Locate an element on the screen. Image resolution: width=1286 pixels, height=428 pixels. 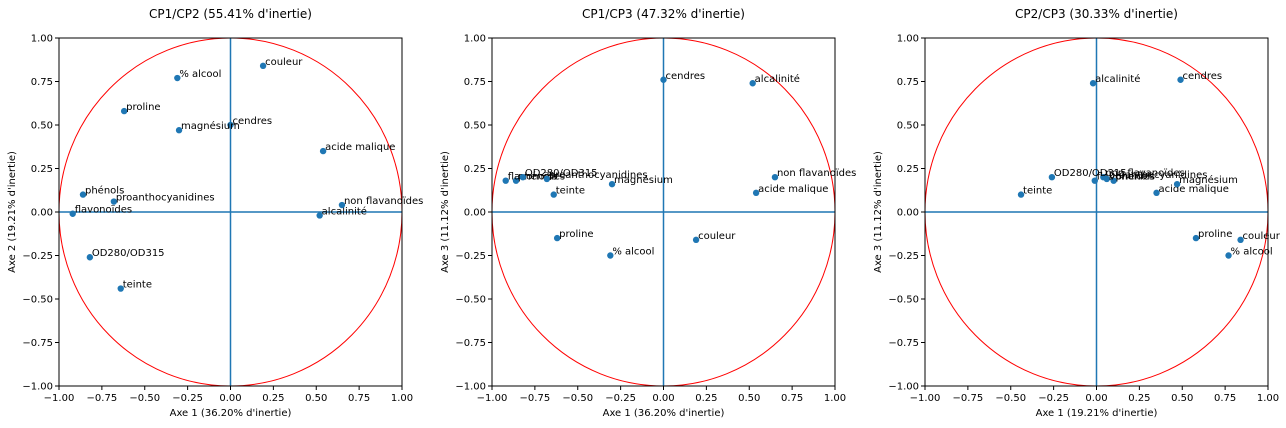
chart-title: CP1/CP3 (47.32% d'inertie) is located at coordinates (663, 14).